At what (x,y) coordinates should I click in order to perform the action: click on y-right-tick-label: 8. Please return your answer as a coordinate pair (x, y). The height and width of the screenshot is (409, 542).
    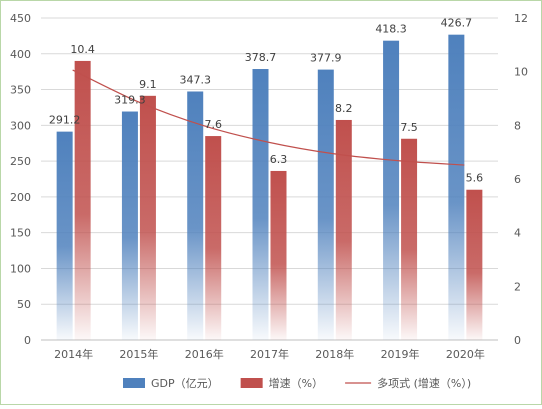
    Looking at the image, I should click on (517, 125).